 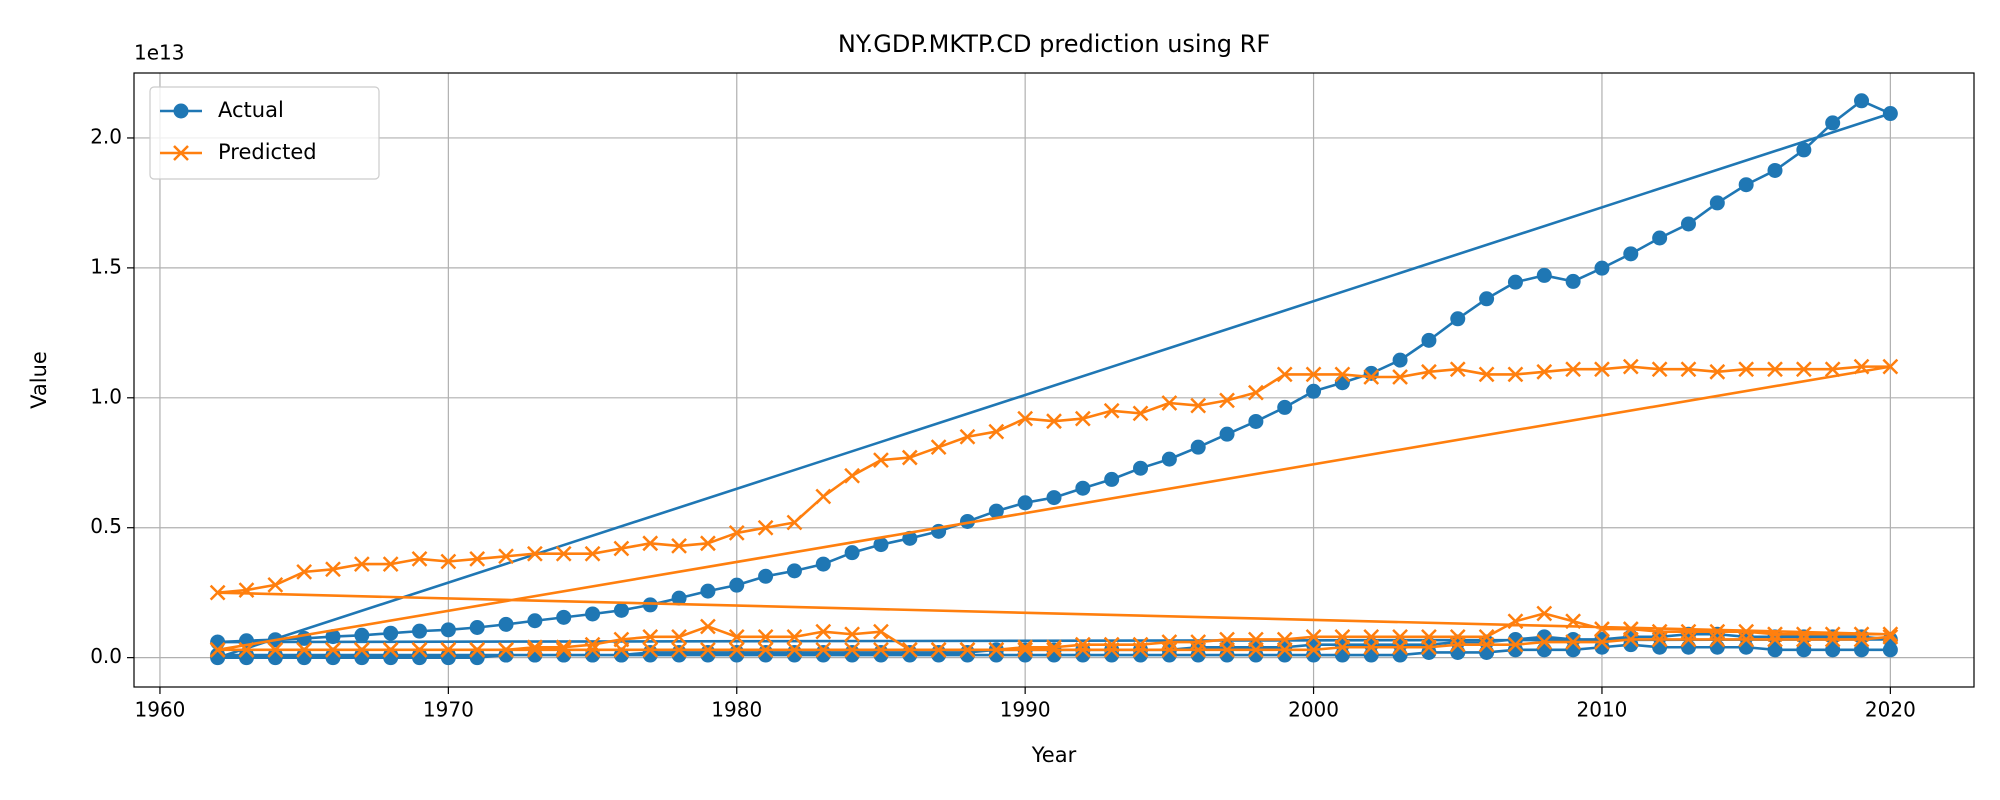 I want to click on y-tick-label: 2.0, so click(x=106, y=136).